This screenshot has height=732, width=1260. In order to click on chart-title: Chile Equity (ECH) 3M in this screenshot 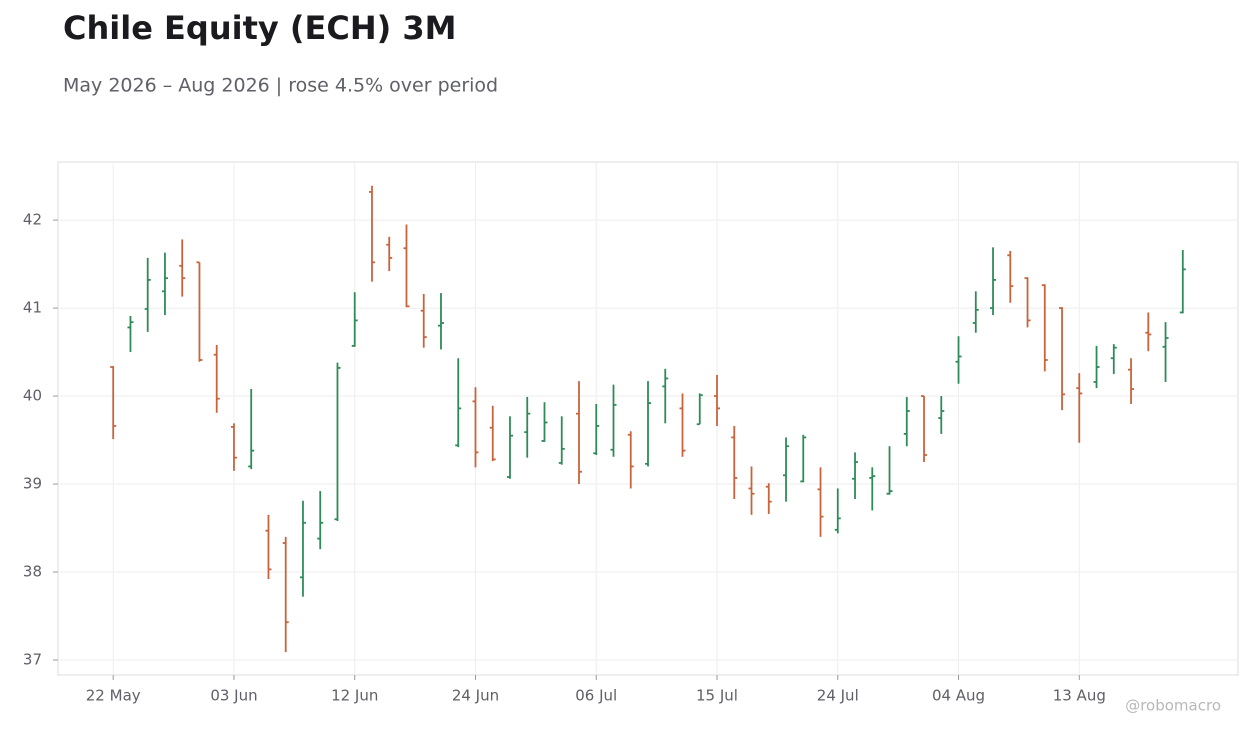, I will do `click(259, 28)`.